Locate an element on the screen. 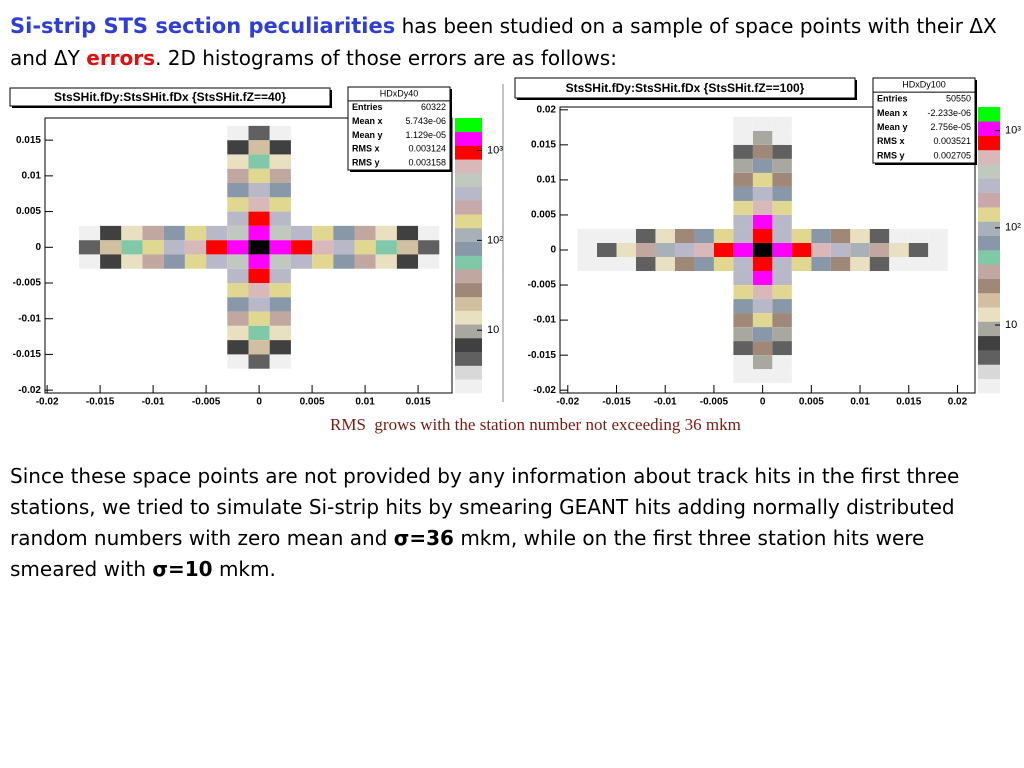 The image size is (1024, 768). x-tick-label: -0.005 is located at coordinates (714, 402).